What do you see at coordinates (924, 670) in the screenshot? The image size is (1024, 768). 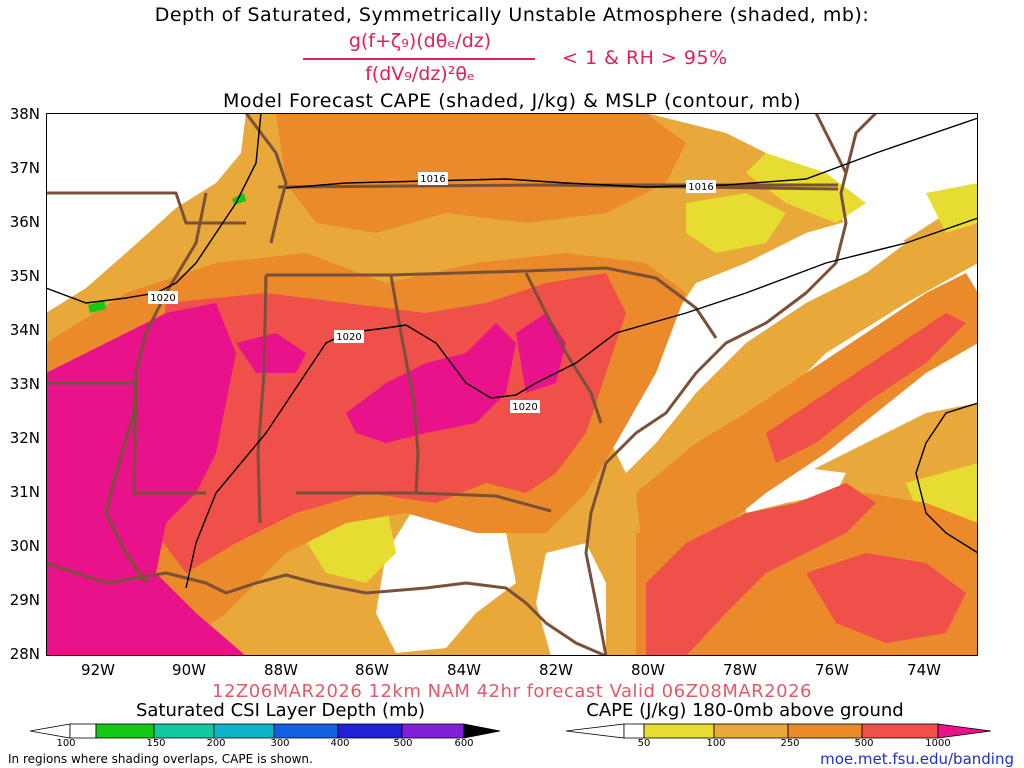 I see `lon-label-74w: 74W` at bounding box center [924, 670].